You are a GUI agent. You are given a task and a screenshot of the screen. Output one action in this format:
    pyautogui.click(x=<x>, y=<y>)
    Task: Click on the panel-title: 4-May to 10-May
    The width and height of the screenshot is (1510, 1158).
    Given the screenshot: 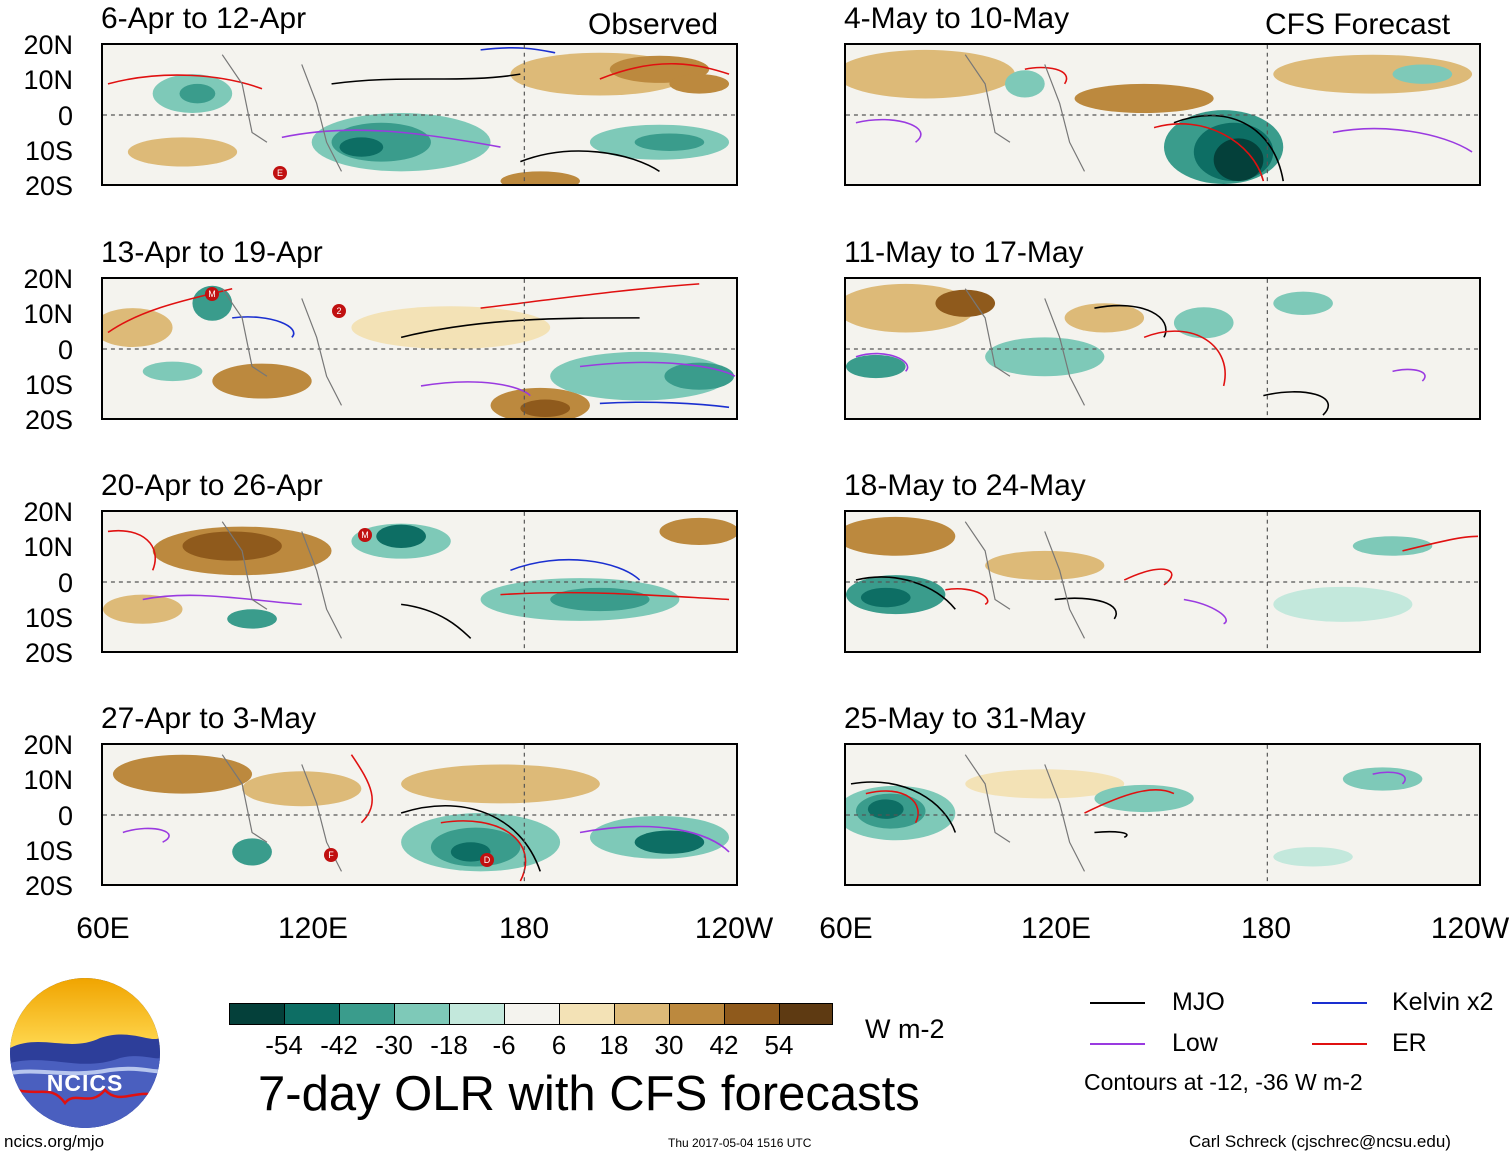 What is the action you would take?
    pyautogui.click(x=957, y=18)
    